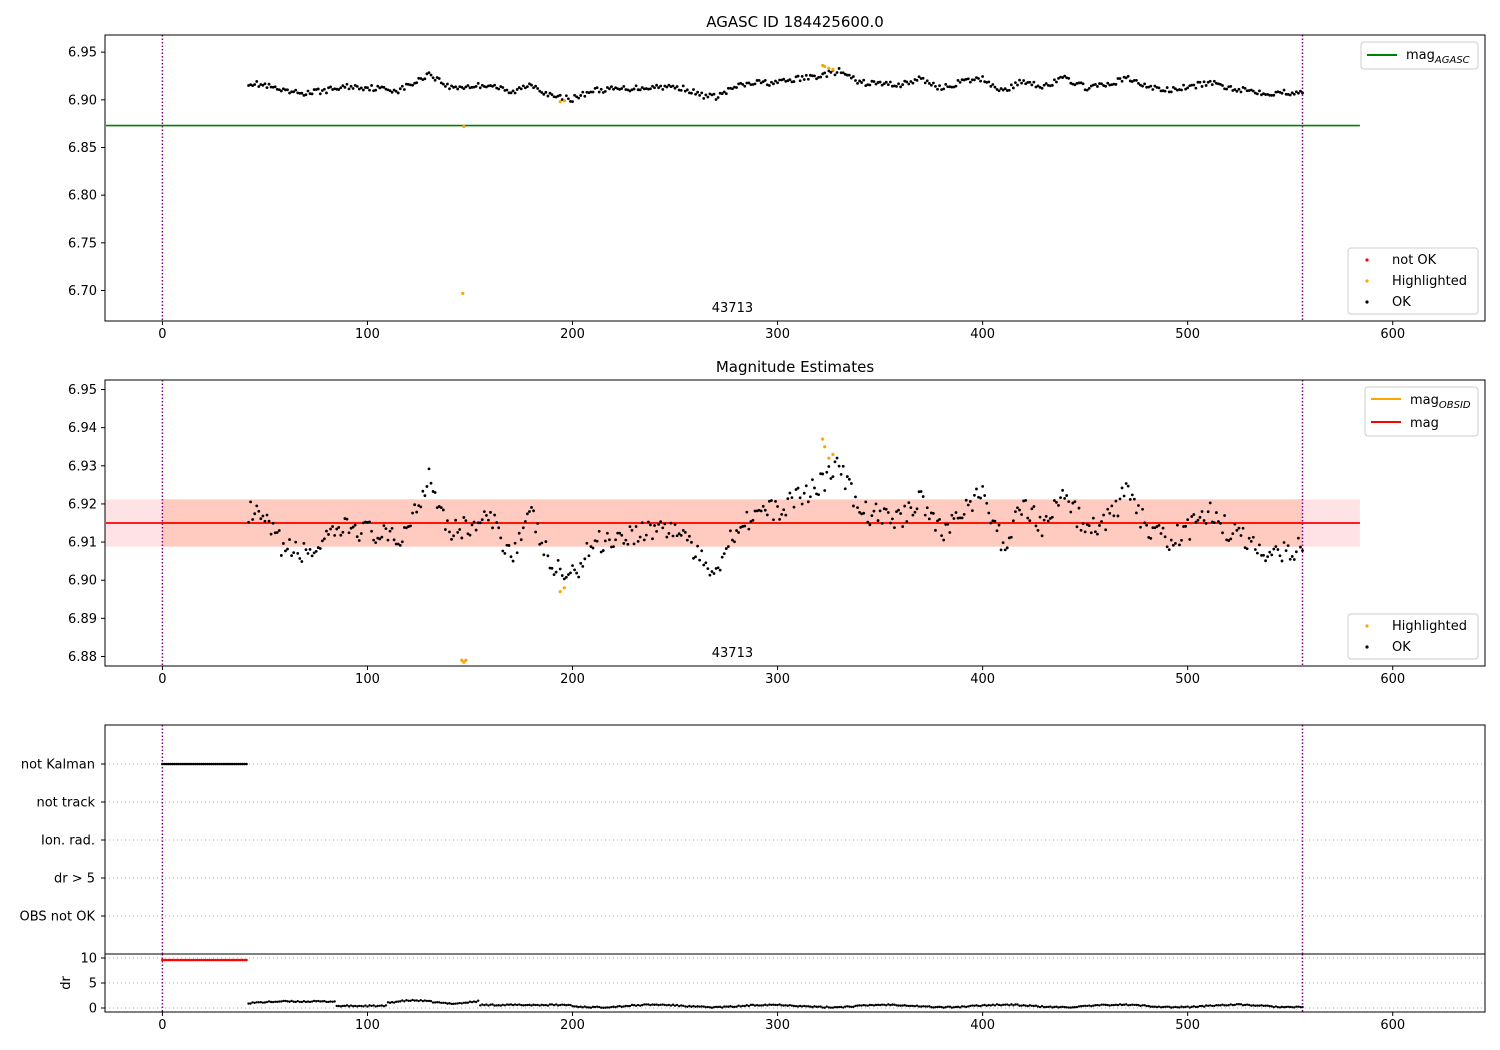 The width and height of the screenshot is (1500, 1050). What do you see at coordinates (732, 308) in the screenshot?
I see `agasc-obsid-label: 43713` at bounding box center [732, 308].